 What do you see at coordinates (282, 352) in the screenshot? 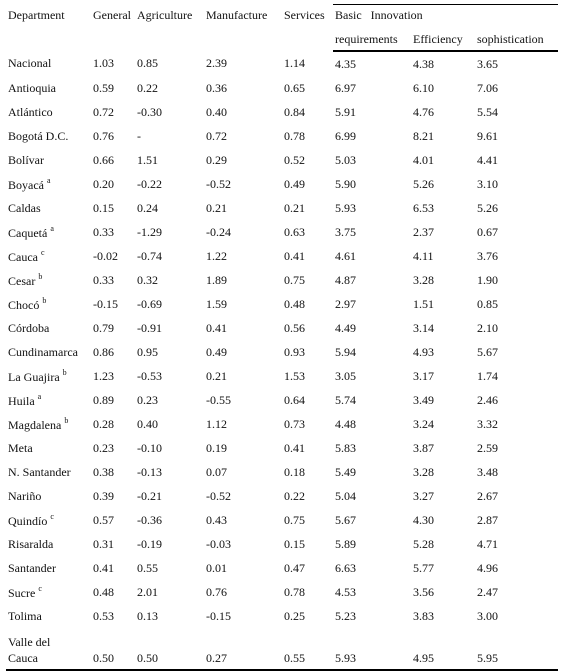
I see `table-row: Cundinamarca 0.86 0.95 0.49 0.93 5.94 4.93 5.67` at bounding box center [282, 352].